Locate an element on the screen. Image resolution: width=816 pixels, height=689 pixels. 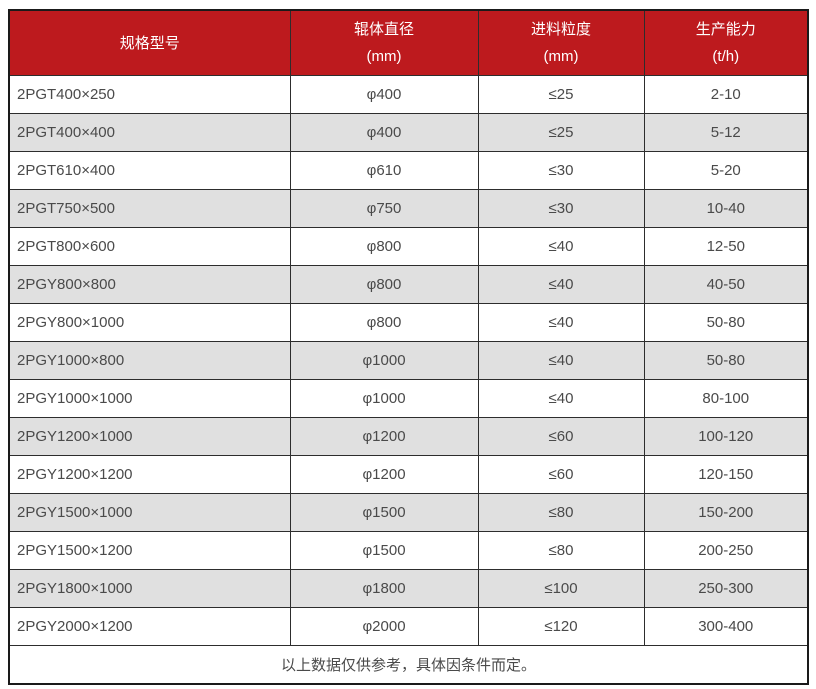
table-row: 2PGY1200×1000 φ1200 ≤60 100-120 is located at coordinates (408, 436).